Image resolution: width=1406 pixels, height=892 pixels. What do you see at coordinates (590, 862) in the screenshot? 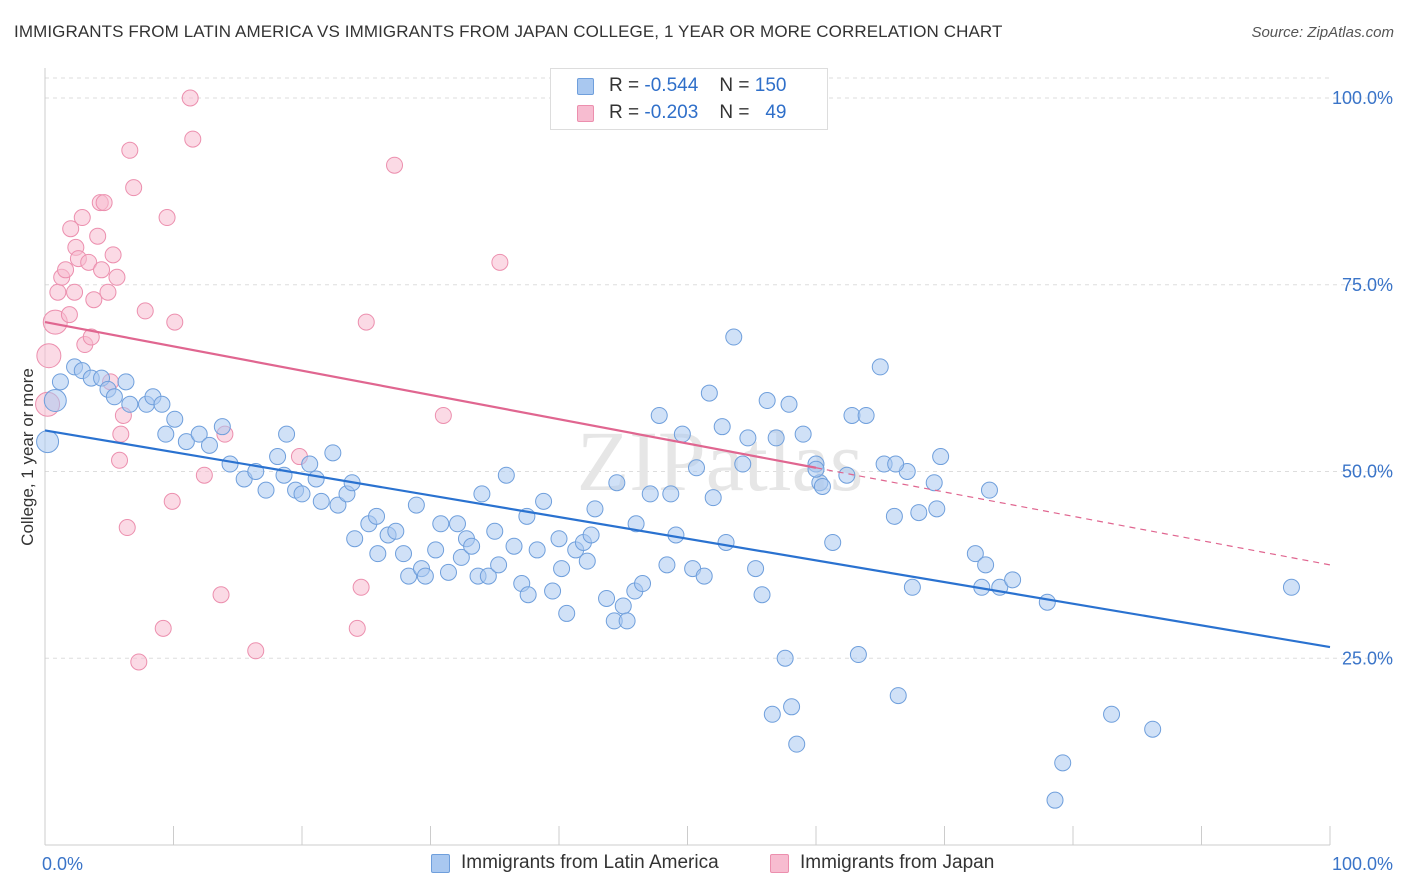
I see `bottom-legend-label: Immigrants from Latin America` at bounding box center [590, 862].